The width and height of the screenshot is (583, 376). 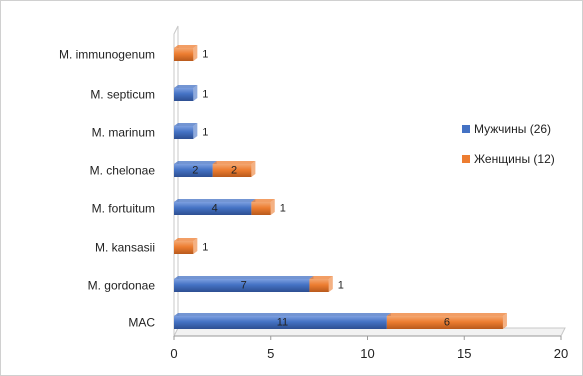 I want to click on y-tick-label: M. fortuitum, so click(x=123, y=209).